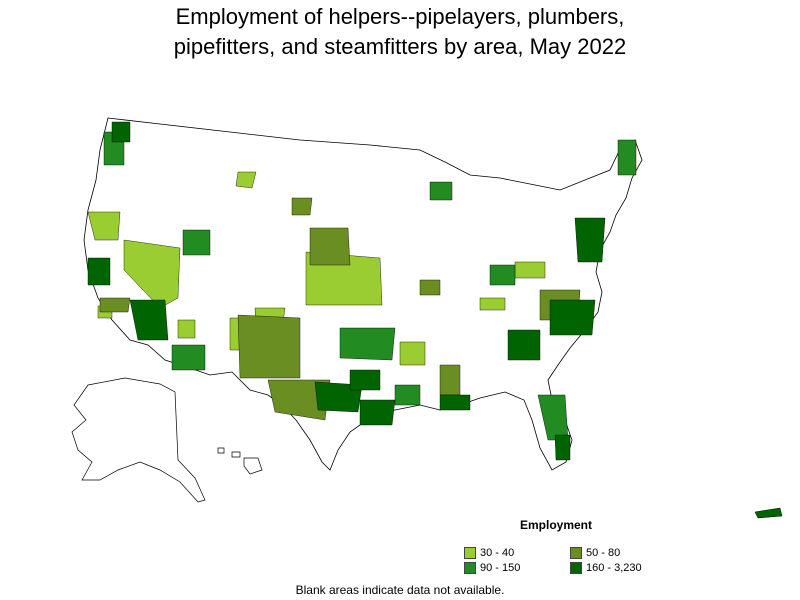  I want to click on area-nm-east, so click(269, 346).